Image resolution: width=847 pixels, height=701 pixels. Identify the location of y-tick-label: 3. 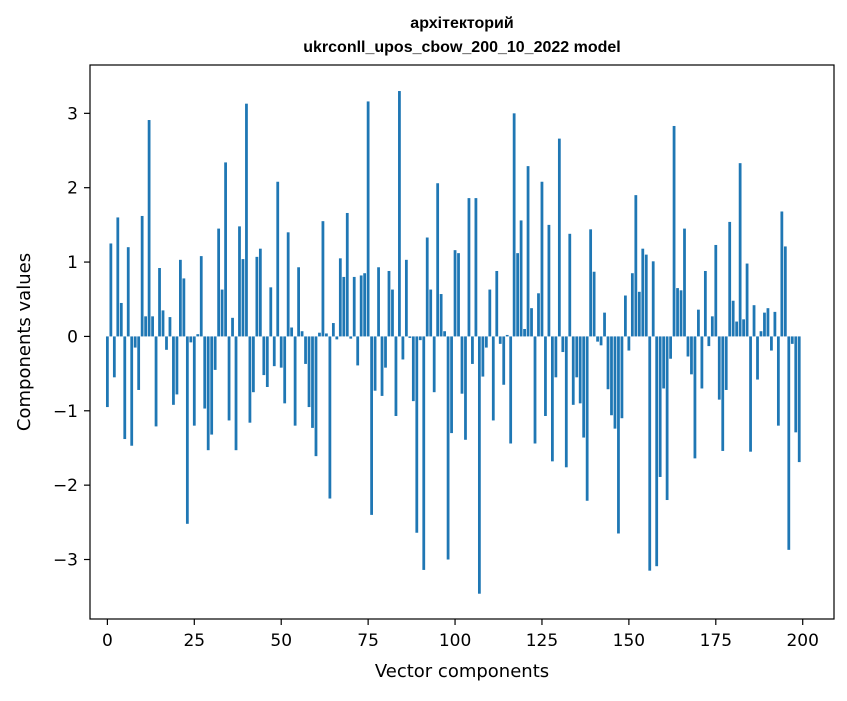
(72, 114).